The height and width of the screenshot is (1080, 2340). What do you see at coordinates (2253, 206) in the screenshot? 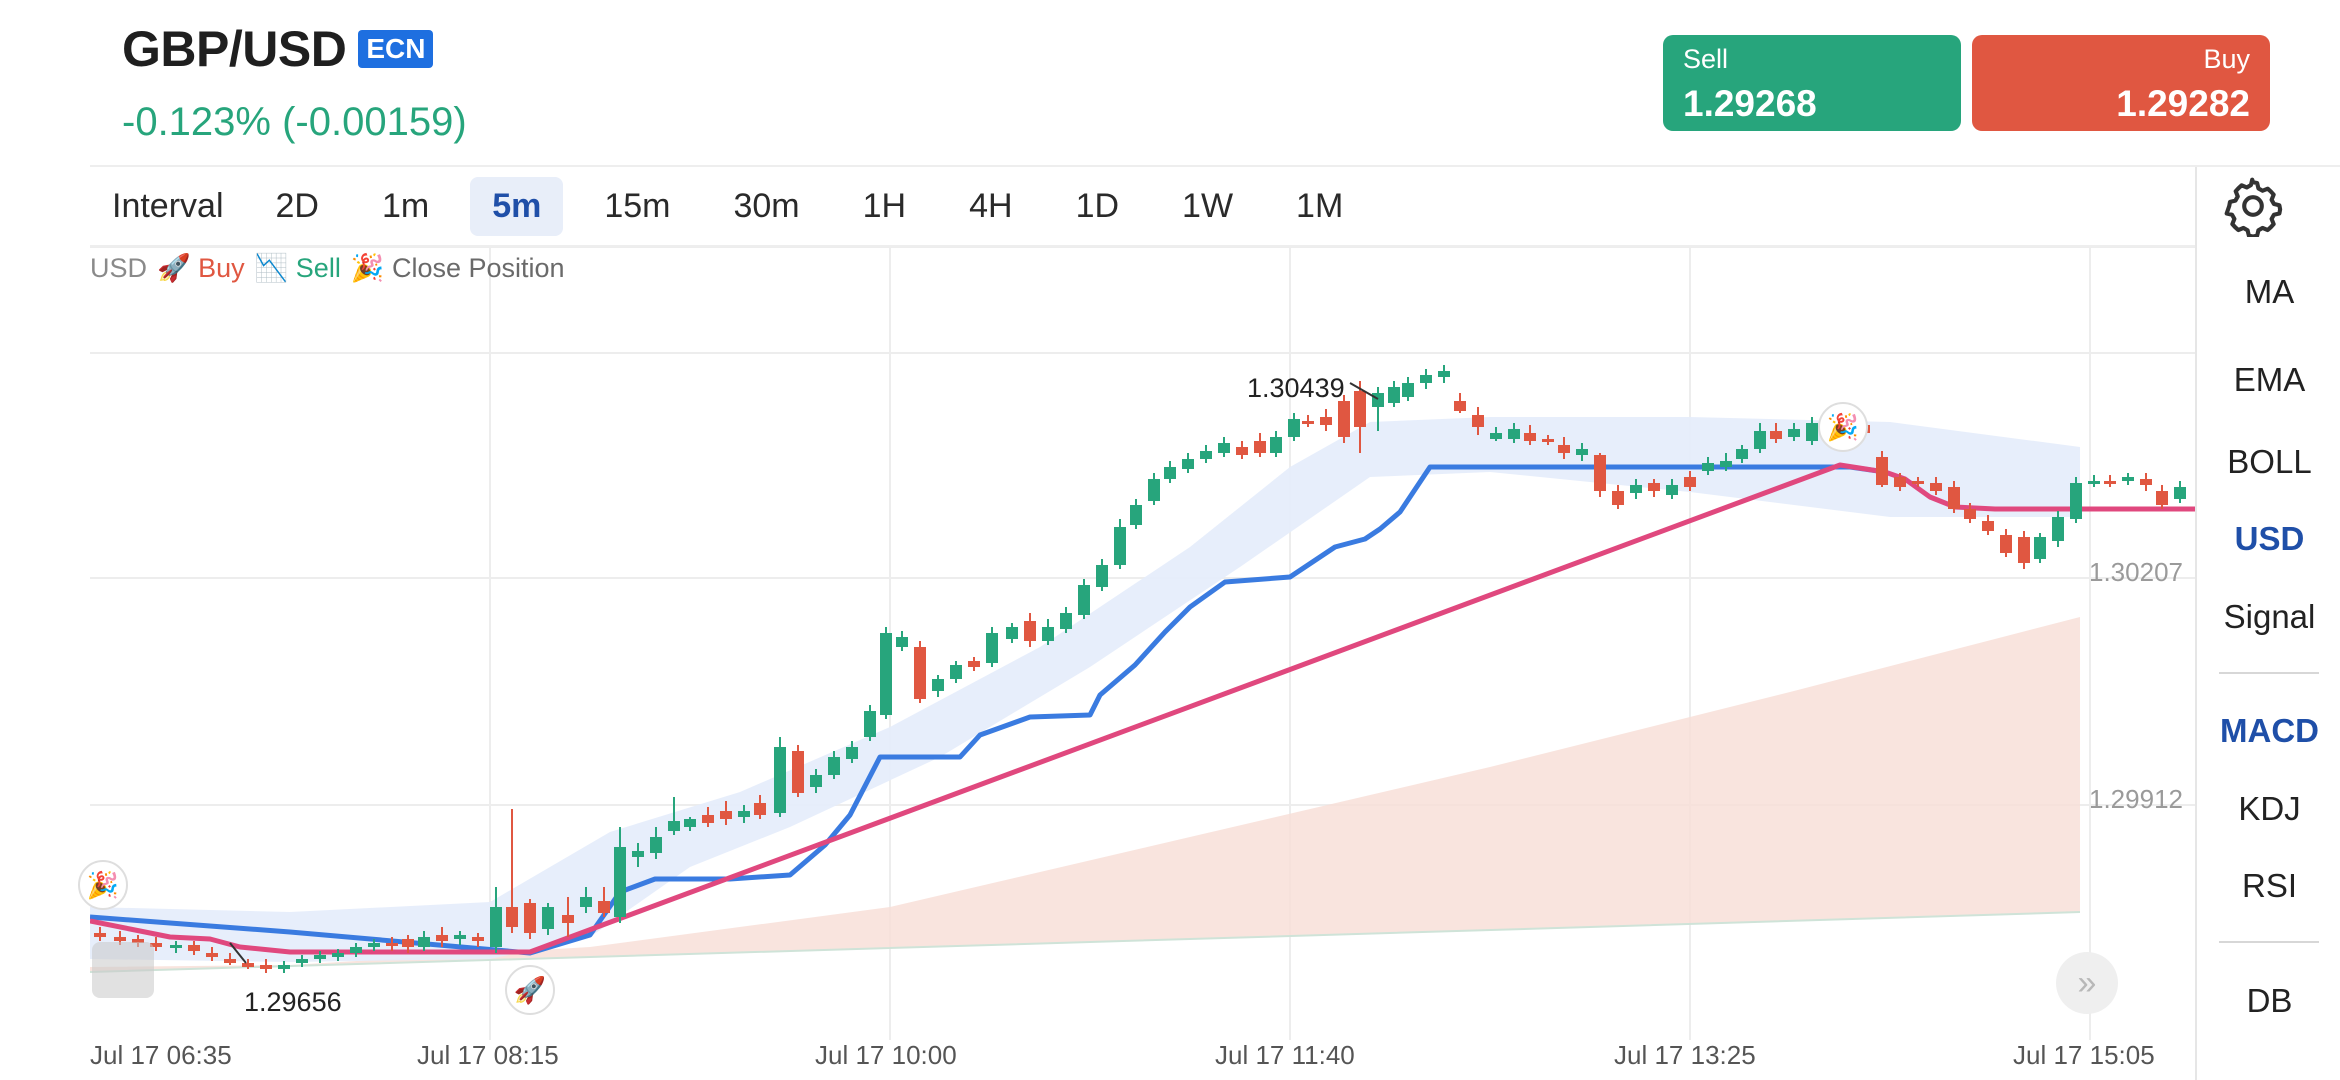
I see `gear-icon` at bounding box center [2253, 206].